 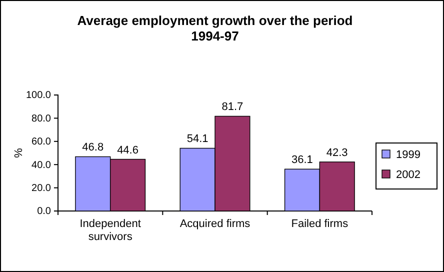 What do you see at coordinates (302, 160) in the screenshot?
I see `data-label: 36.1` at bounding box center [302, 160].